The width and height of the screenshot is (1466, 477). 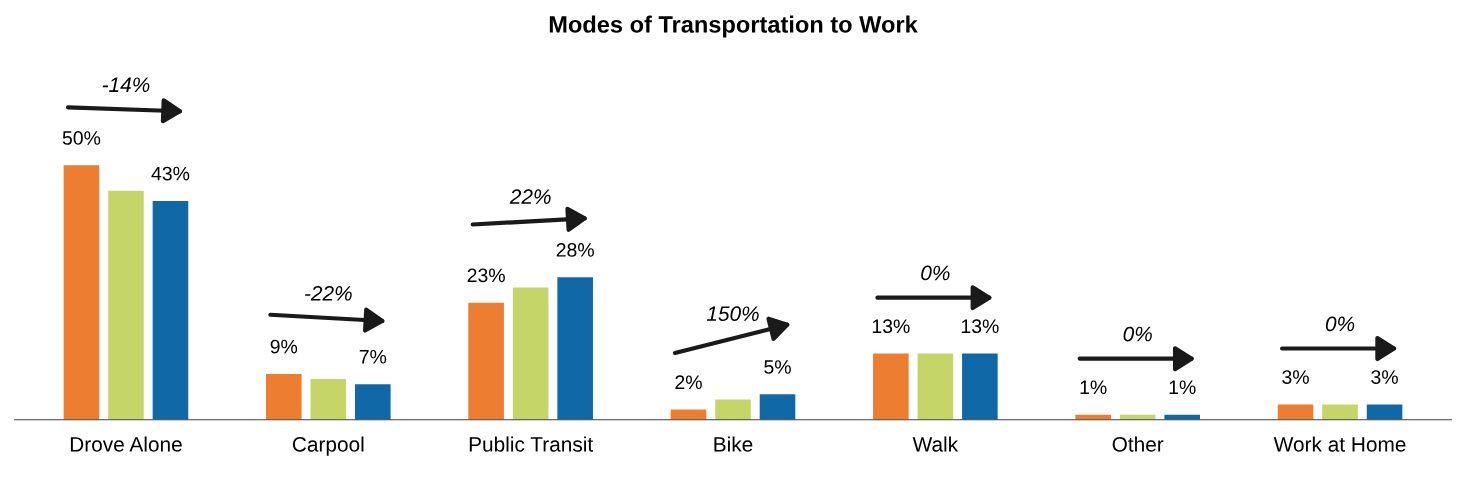 I want to click on data-label: 5%, so click(x=777, y=367).